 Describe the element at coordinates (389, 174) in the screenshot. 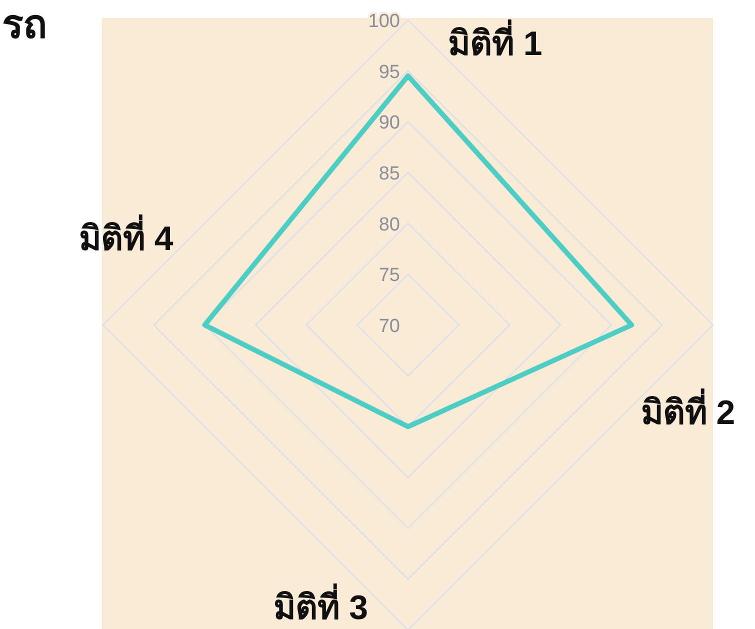

I see `y-tick-label: 85` at that location.